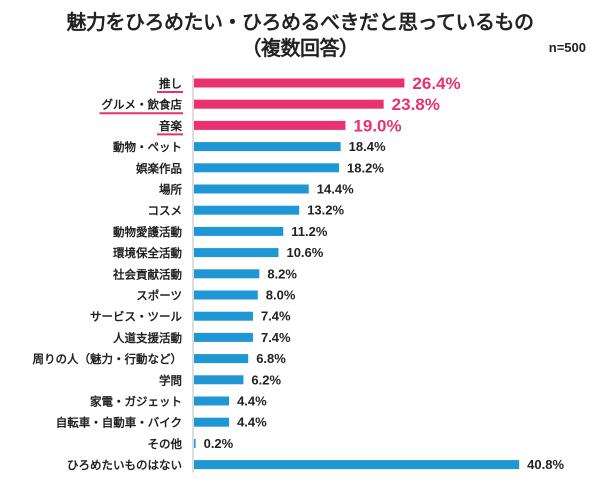 The height and width of the screenshot is (485, 600). Describe the element at coordinates (309, 231) in the screenshot. I see `value-label: 11.2%` at that location.